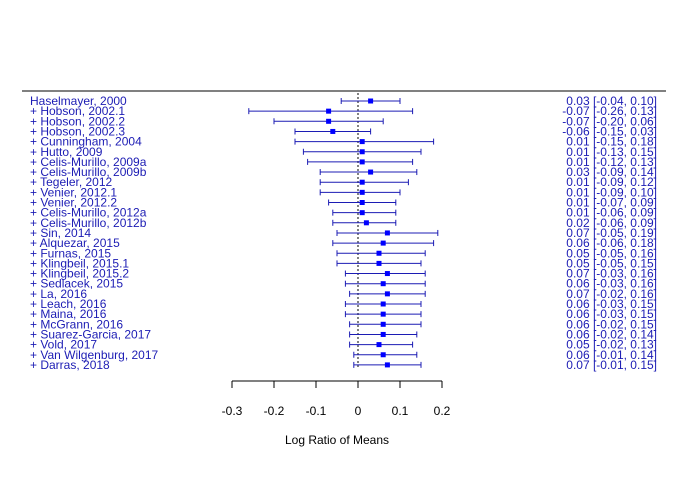  Describe the element at coordinates (232, 411) in the screenshot. I see `x-tick-label: -0.3` at that location.